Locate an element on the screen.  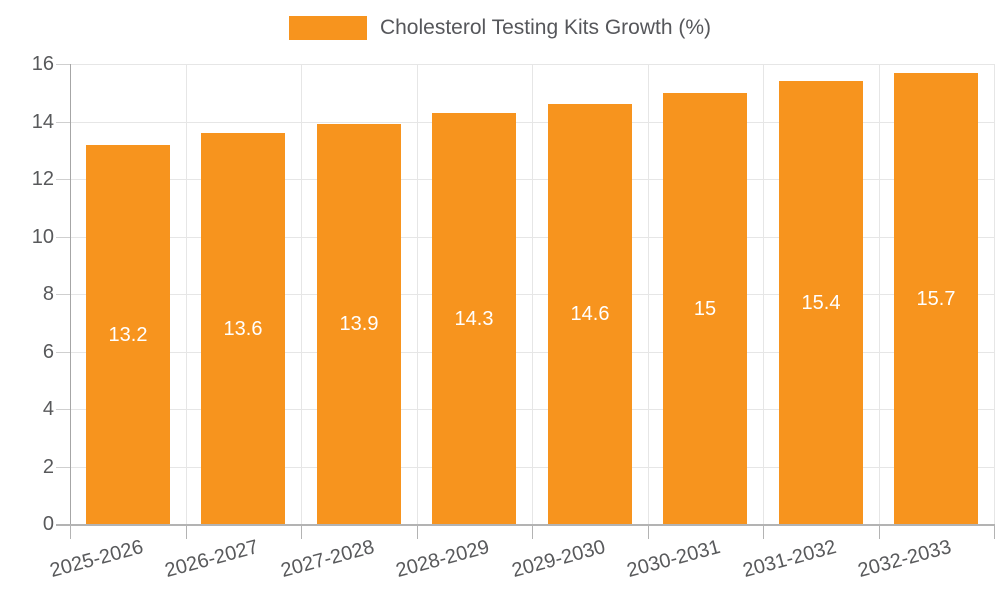
legend-swatch-icon is located at coordinates (327, 28).